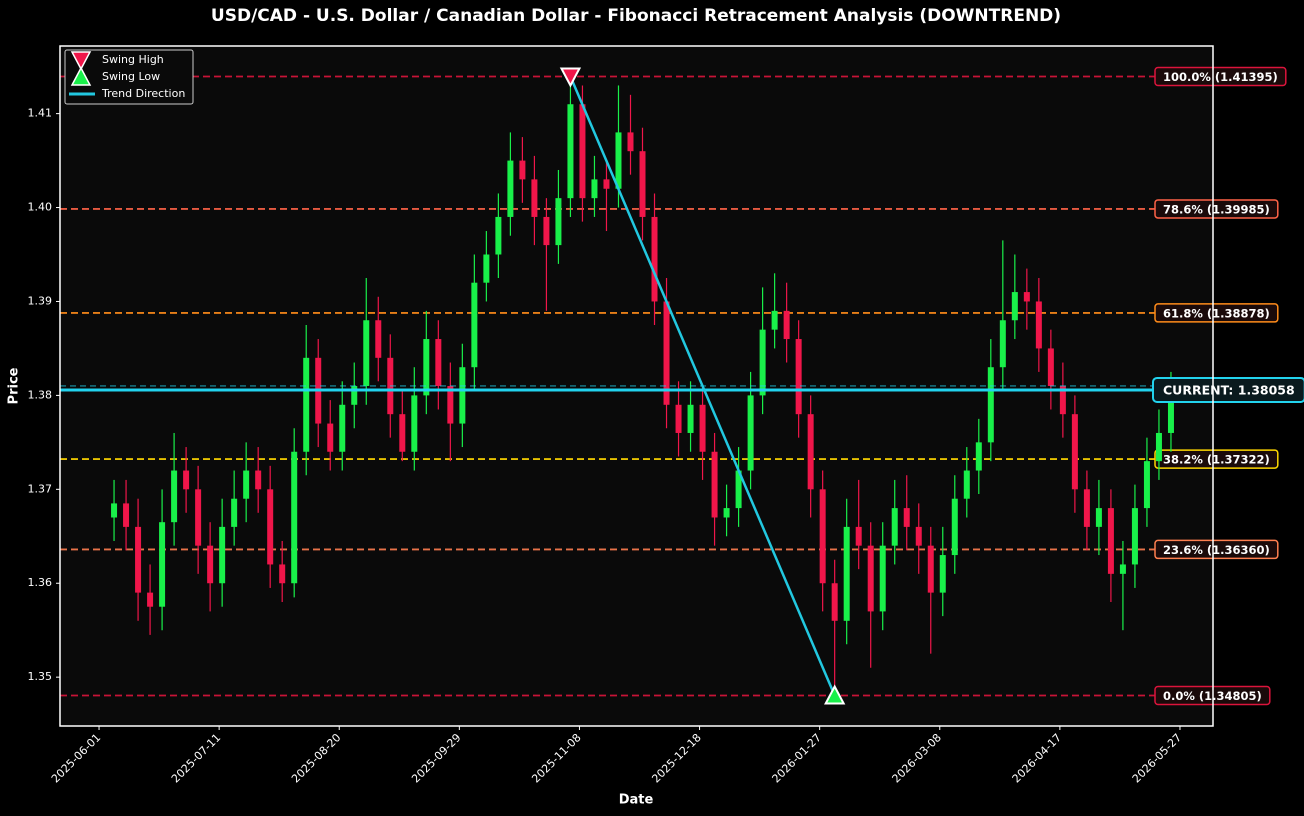 The height and width of the screenshot is (816, 1304). I want to click on legend-swing-low-icon, so click(81, 76).